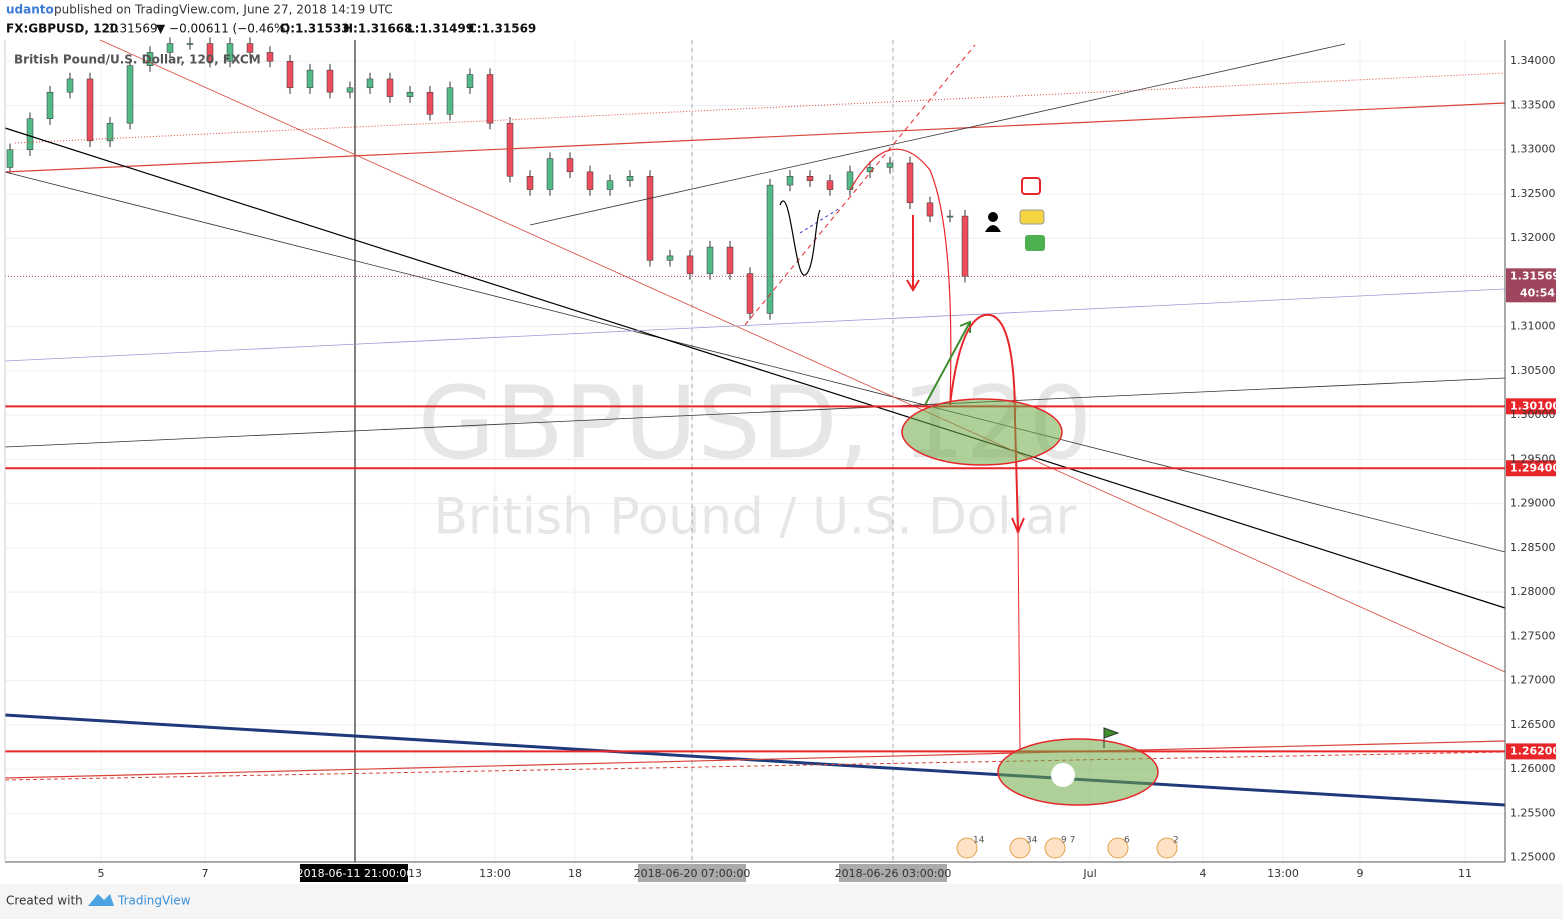 The height and width of the screenshot is (919, 1563). I want to click on event-count: 14, so click(979, 841).